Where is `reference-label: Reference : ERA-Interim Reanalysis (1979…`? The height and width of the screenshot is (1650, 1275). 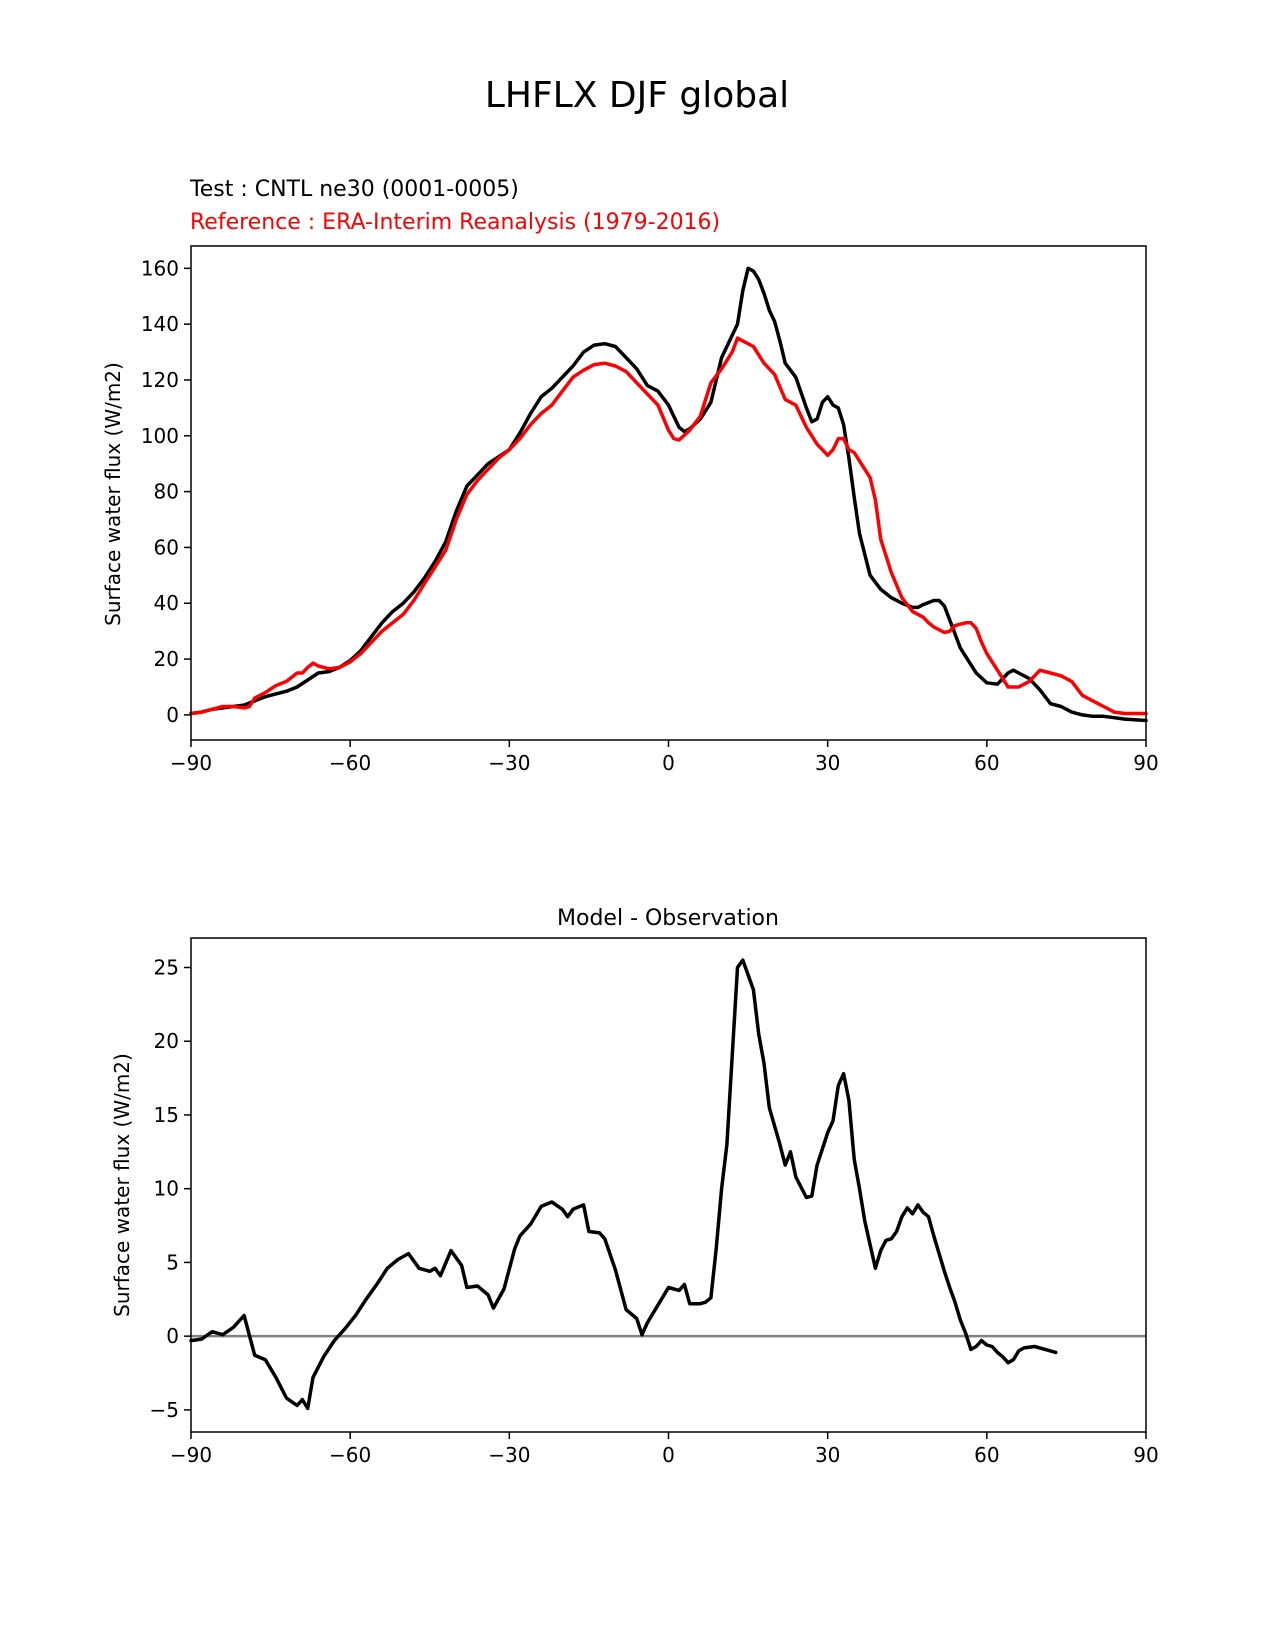 reference-label: Reference : ERA-Interim Reanalysis (1979… is located at coordinates (455, 222).